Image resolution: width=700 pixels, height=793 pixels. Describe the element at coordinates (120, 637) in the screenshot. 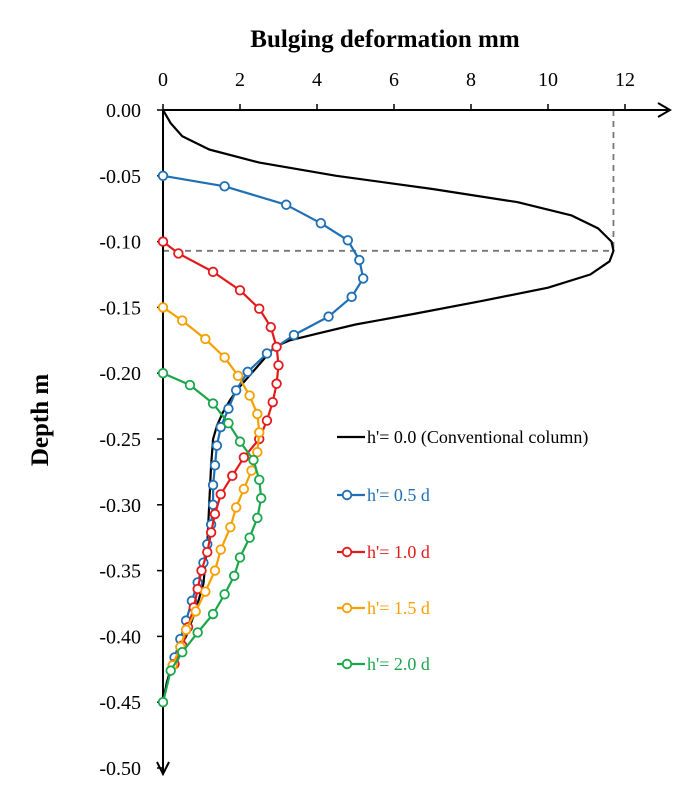

I see `y-tick-label: -0.40` at that location.